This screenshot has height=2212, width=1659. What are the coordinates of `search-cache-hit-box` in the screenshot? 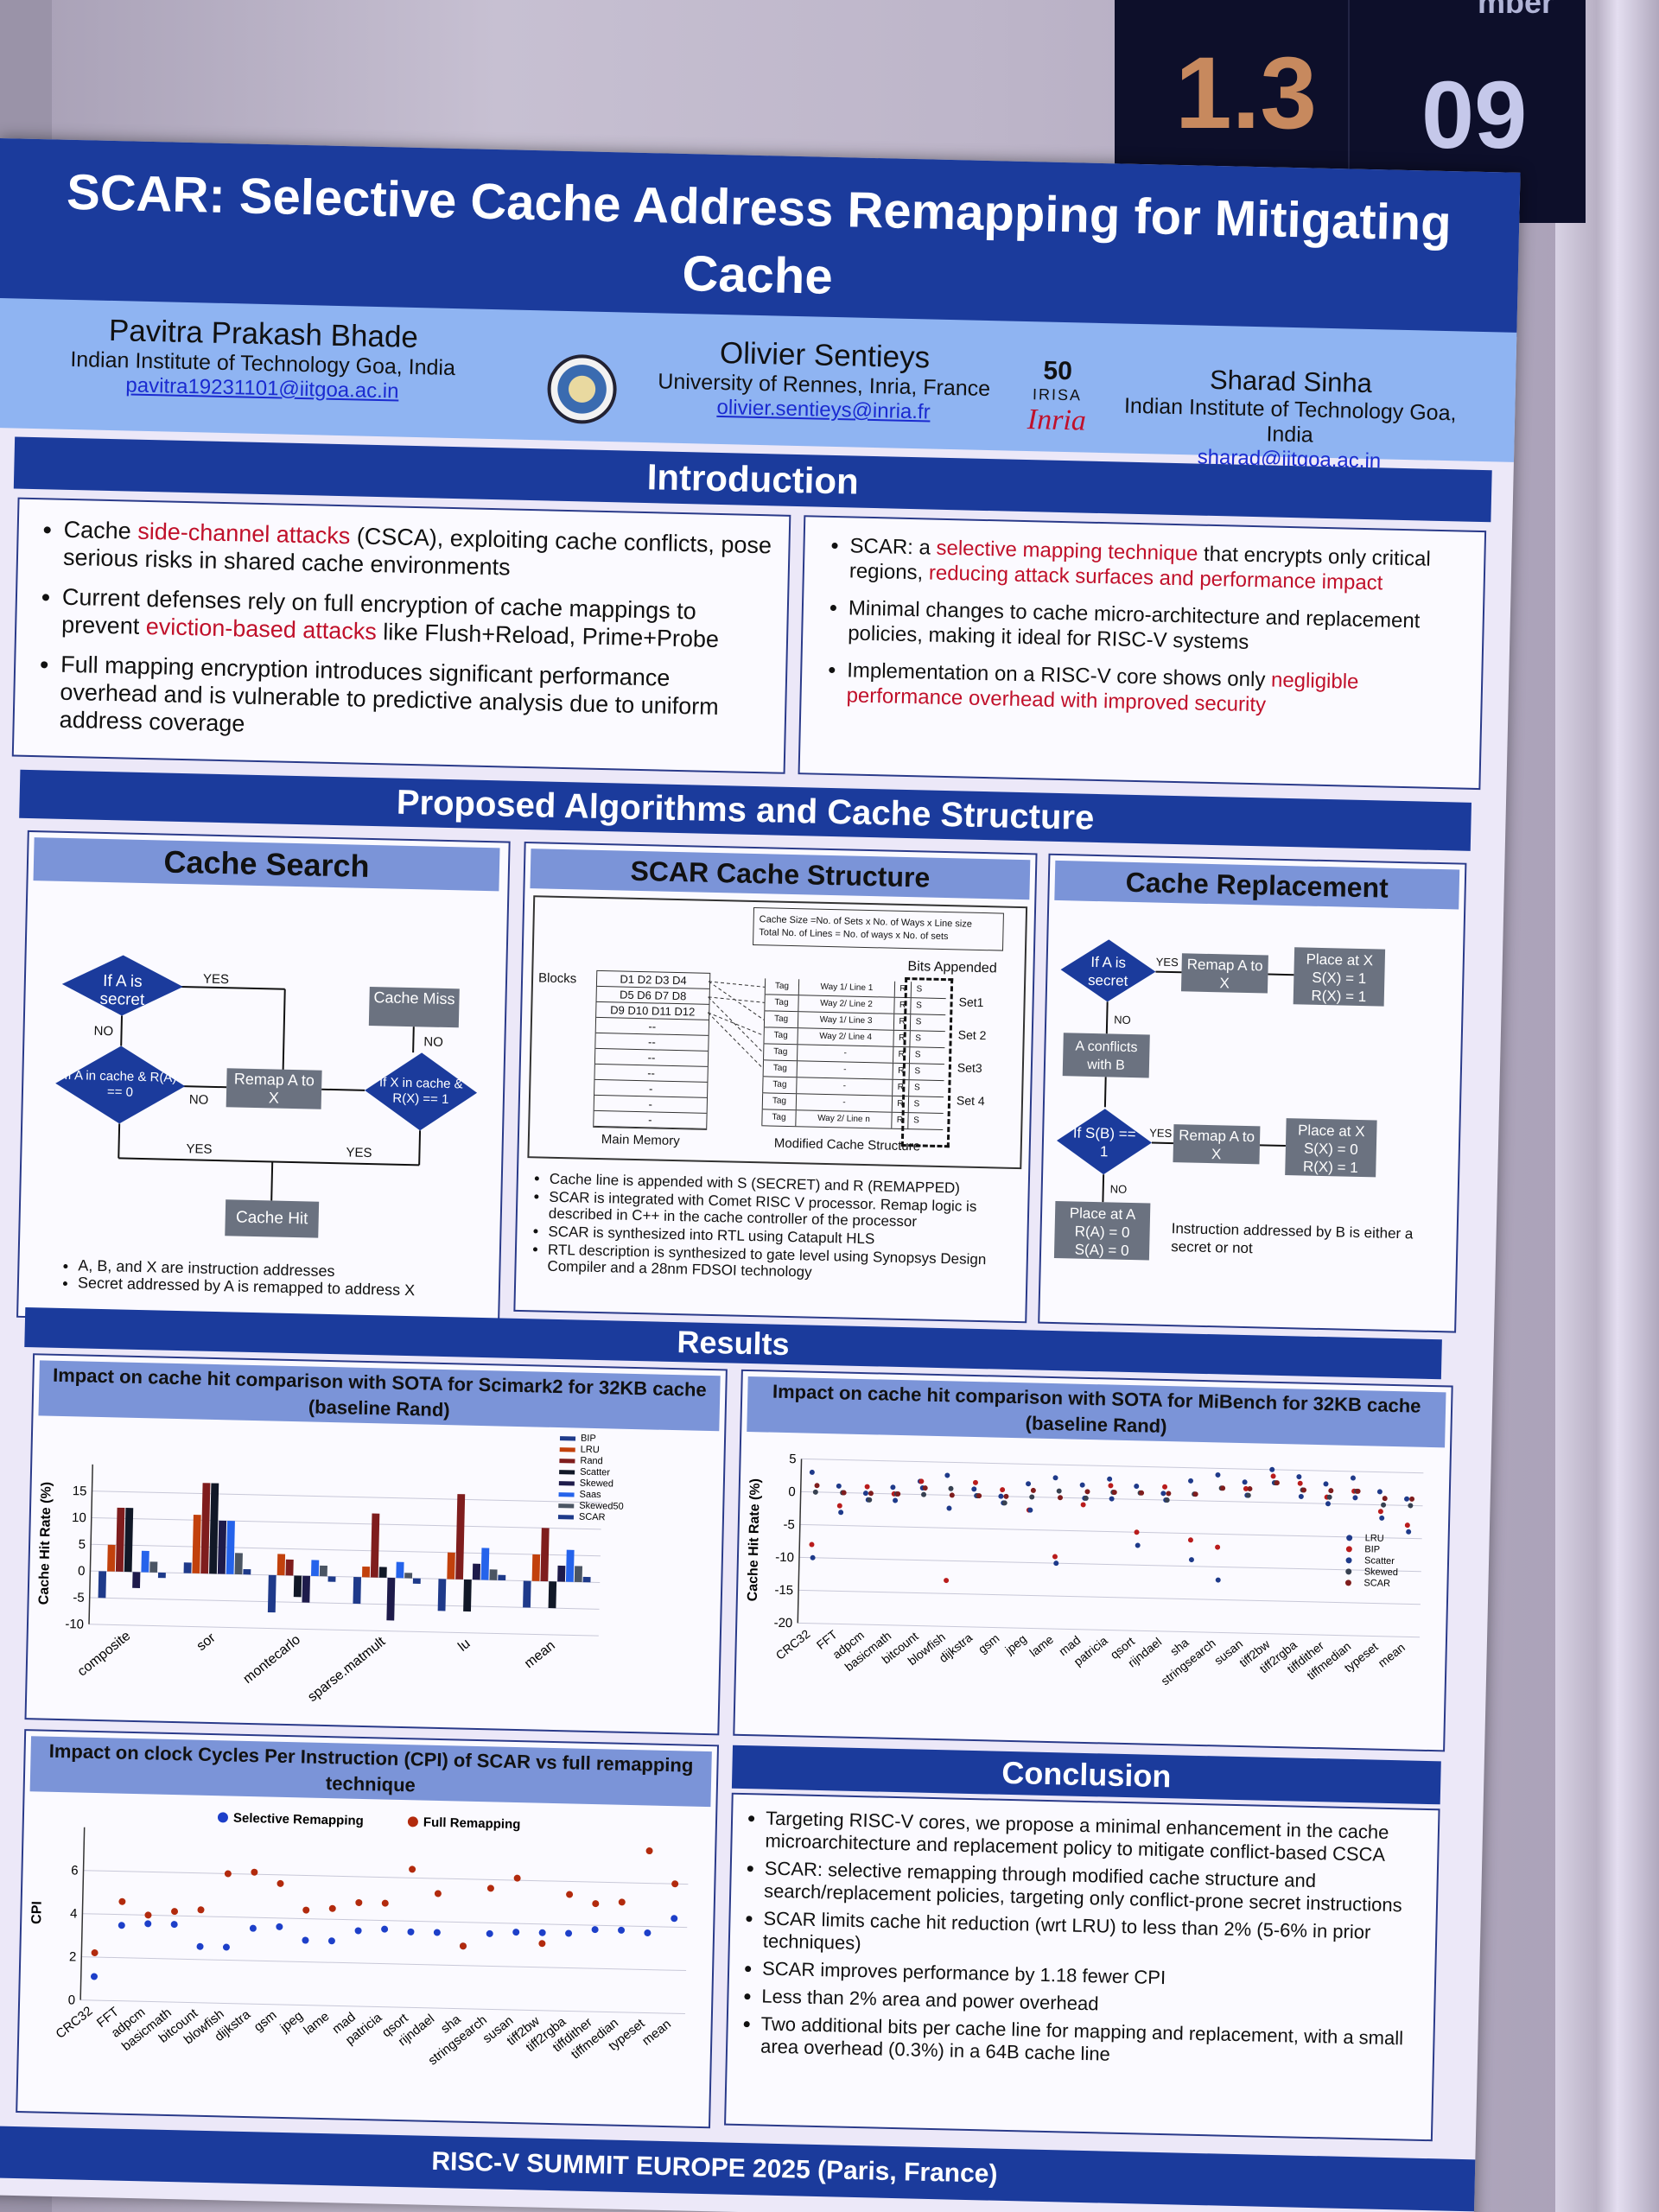 It's located at (272, 1218).